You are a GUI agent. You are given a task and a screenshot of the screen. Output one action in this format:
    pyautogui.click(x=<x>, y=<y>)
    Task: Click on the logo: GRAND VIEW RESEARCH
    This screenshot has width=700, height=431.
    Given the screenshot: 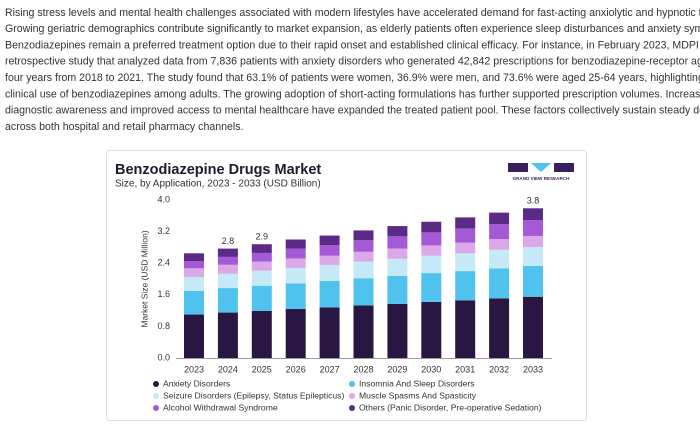 What is the action you would take?
    pyautogui.click(x=541, y=172)
    